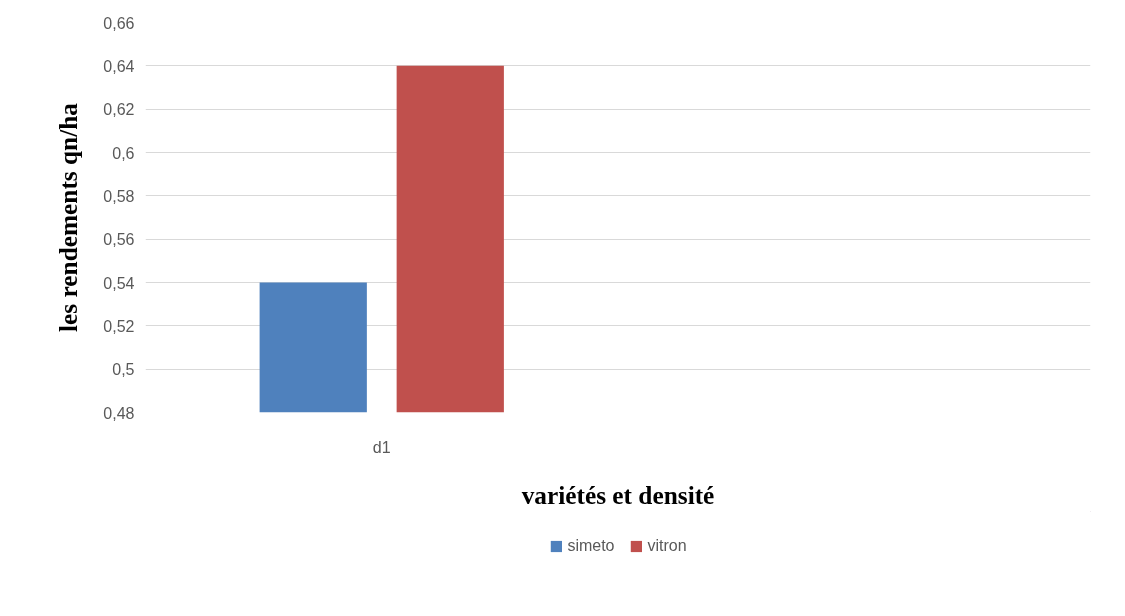  What do you see at coordinates (119, 283) in the screenshot?
I see `y-tick-label: 0,54` at bounding box center [119, 283].